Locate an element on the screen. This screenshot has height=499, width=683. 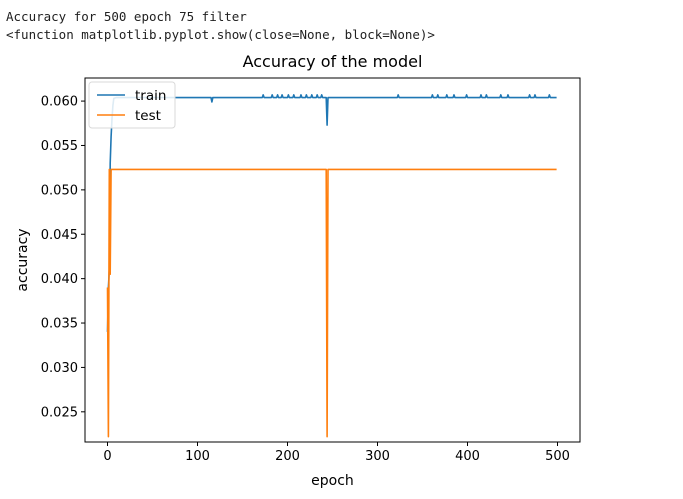
legend-label-test: test is located at coordinates (148, 116).